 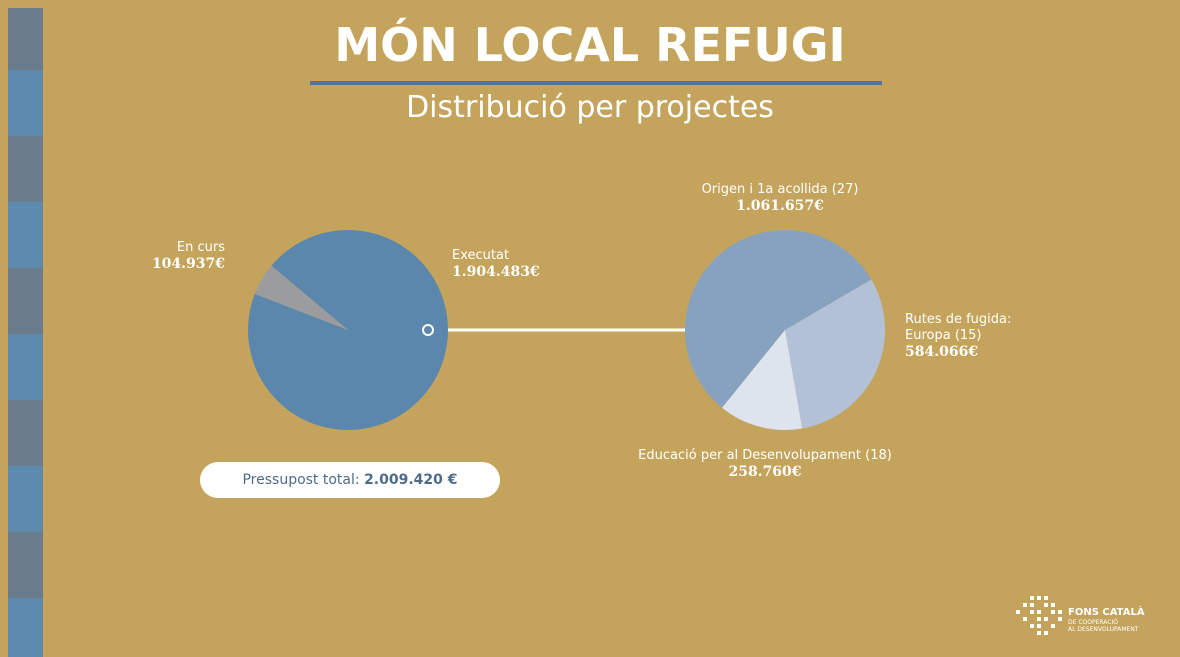 I want to click on title: MÓN LOCAL REFUGI, so click(x=590, y=45).